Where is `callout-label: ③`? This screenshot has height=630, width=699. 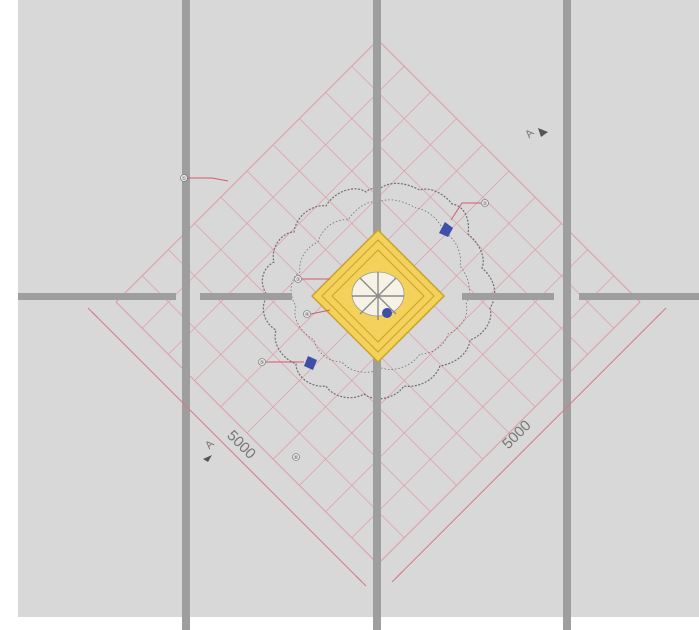 callout-label: ③ is located at coordinates (298, 280).